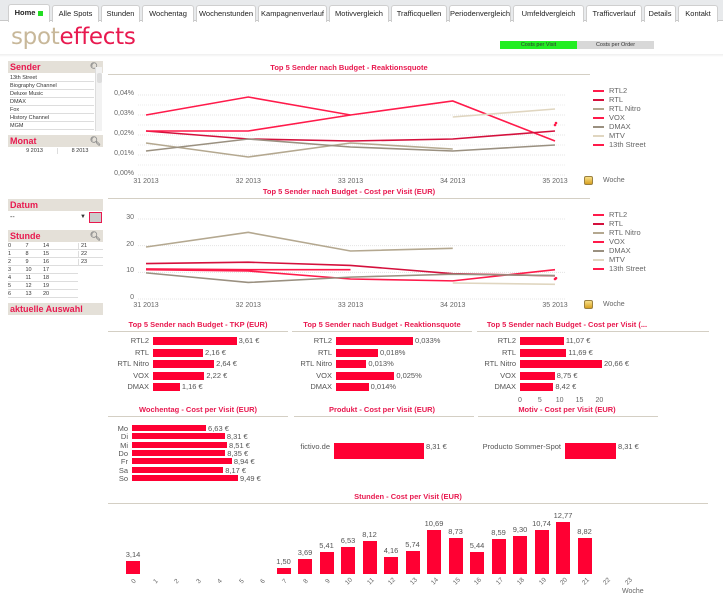  Describe the element at coordinates (226, 13) in the screenshot. I see `tab-wochenstunden: Wochenstunden` at that location.